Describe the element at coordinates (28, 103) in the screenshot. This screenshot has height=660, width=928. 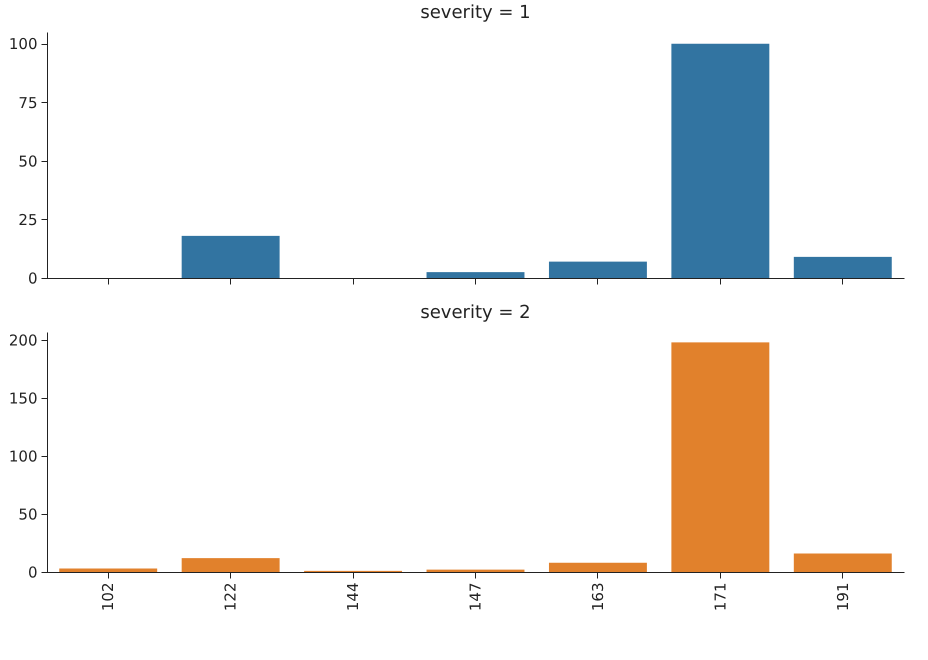
I see `y-tick-label: 75` at that location.